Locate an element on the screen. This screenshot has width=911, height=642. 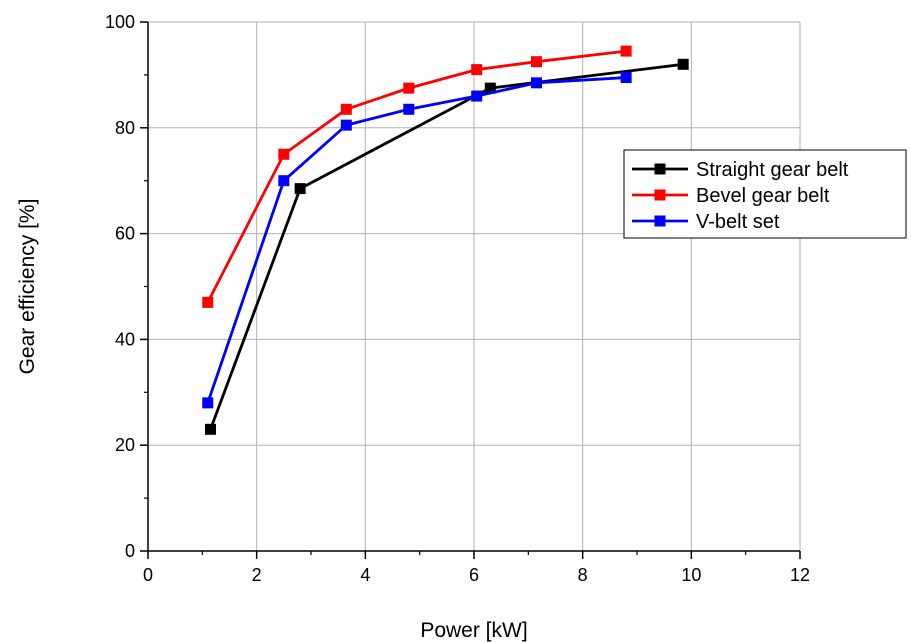
y-axis-title: Gear efficiency [%] is located at coordinates (27, 287).